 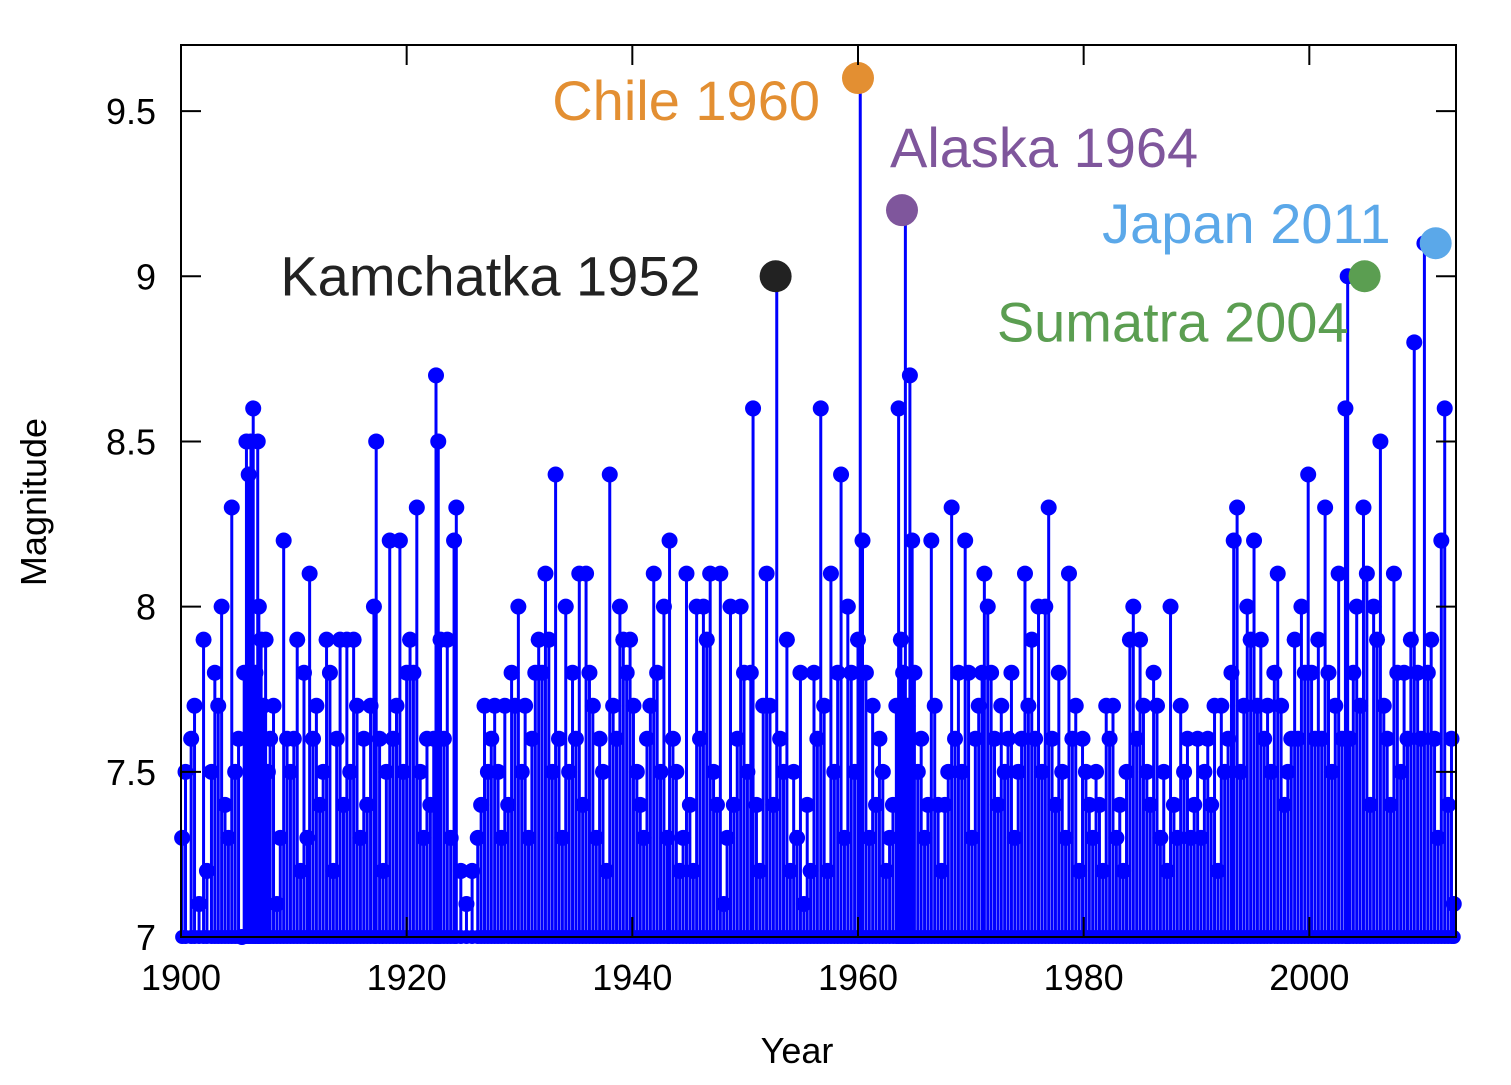 I want to click on annotation-label: Chile 1960, so click(x=686, y=100).